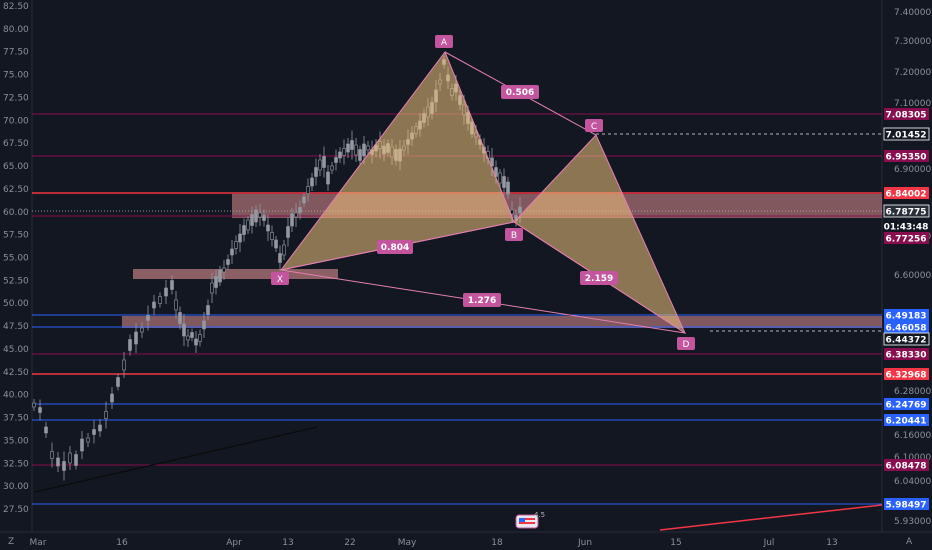 The image size is (932, 550). What do you see at coordinates (906, 238) in the screenshot?
I see `price-badge: 6.77256` at bounding box center [906, 238].